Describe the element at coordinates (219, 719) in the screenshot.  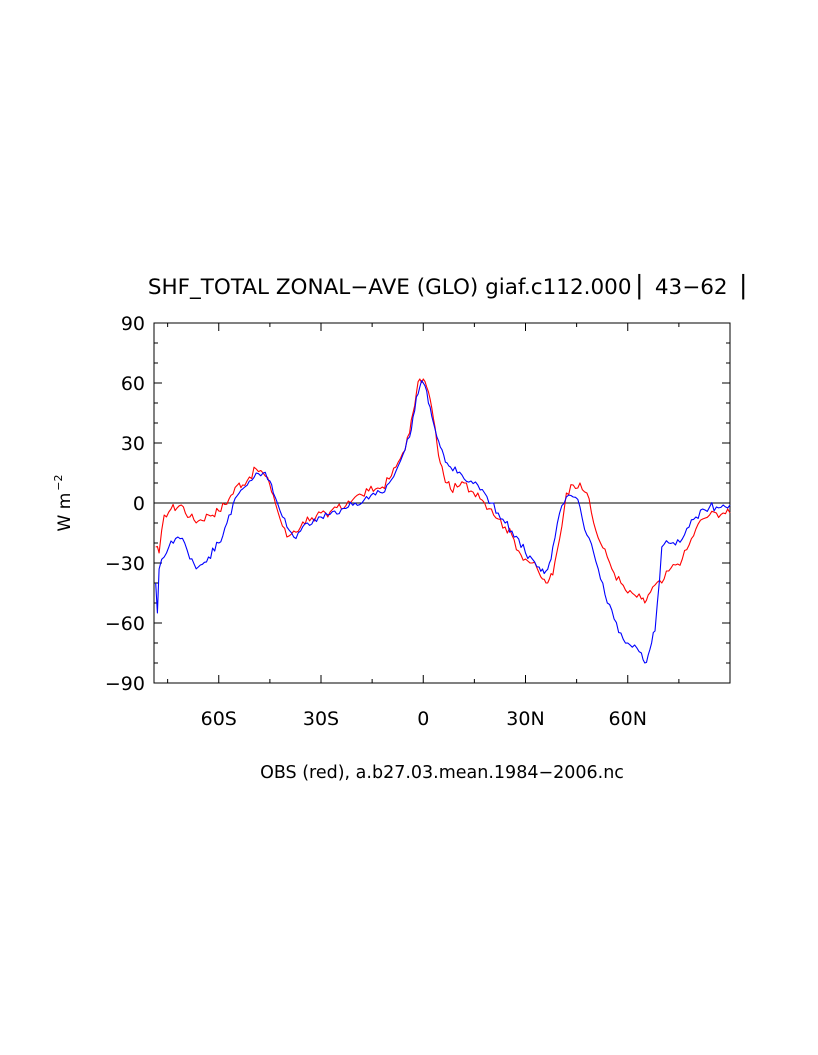
I see `x-tick-label: 60S` at that location.